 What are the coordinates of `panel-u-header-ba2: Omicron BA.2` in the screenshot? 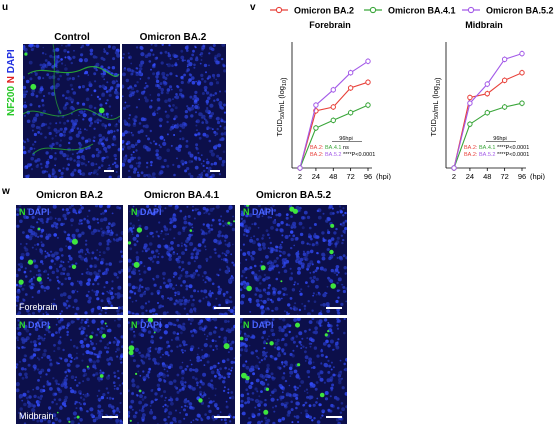 It's located at (173, 37).